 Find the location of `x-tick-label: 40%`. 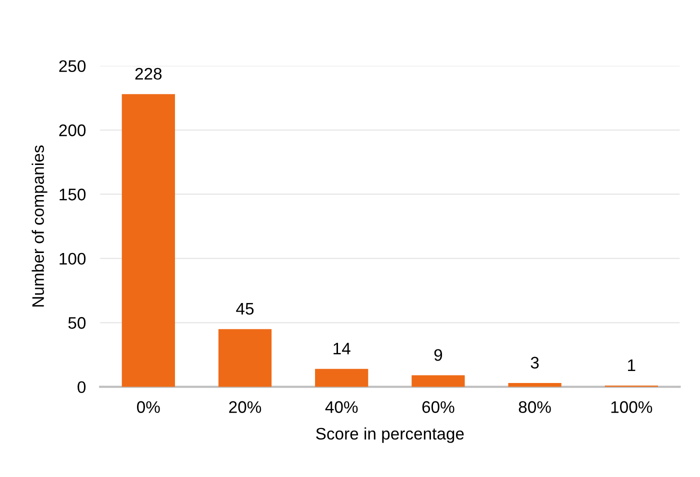

x-tick-label: 40% is located at coordinates (341, 407).